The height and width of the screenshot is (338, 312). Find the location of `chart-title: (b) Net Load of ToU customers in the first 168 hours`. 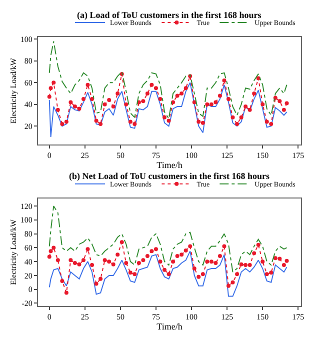

chart-title: (b) Net Load of ToU customers in the first 168 hours is located at coordinates (169, 176).